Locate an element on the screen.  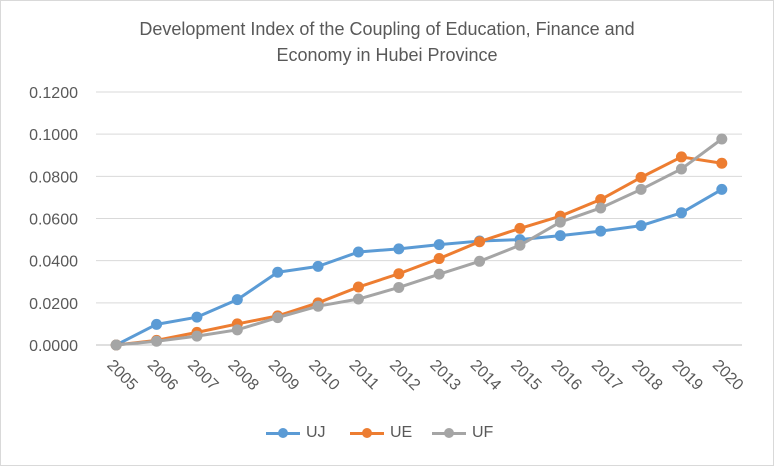
x-tick-label: 2010 is located at coordinates (323, 375).